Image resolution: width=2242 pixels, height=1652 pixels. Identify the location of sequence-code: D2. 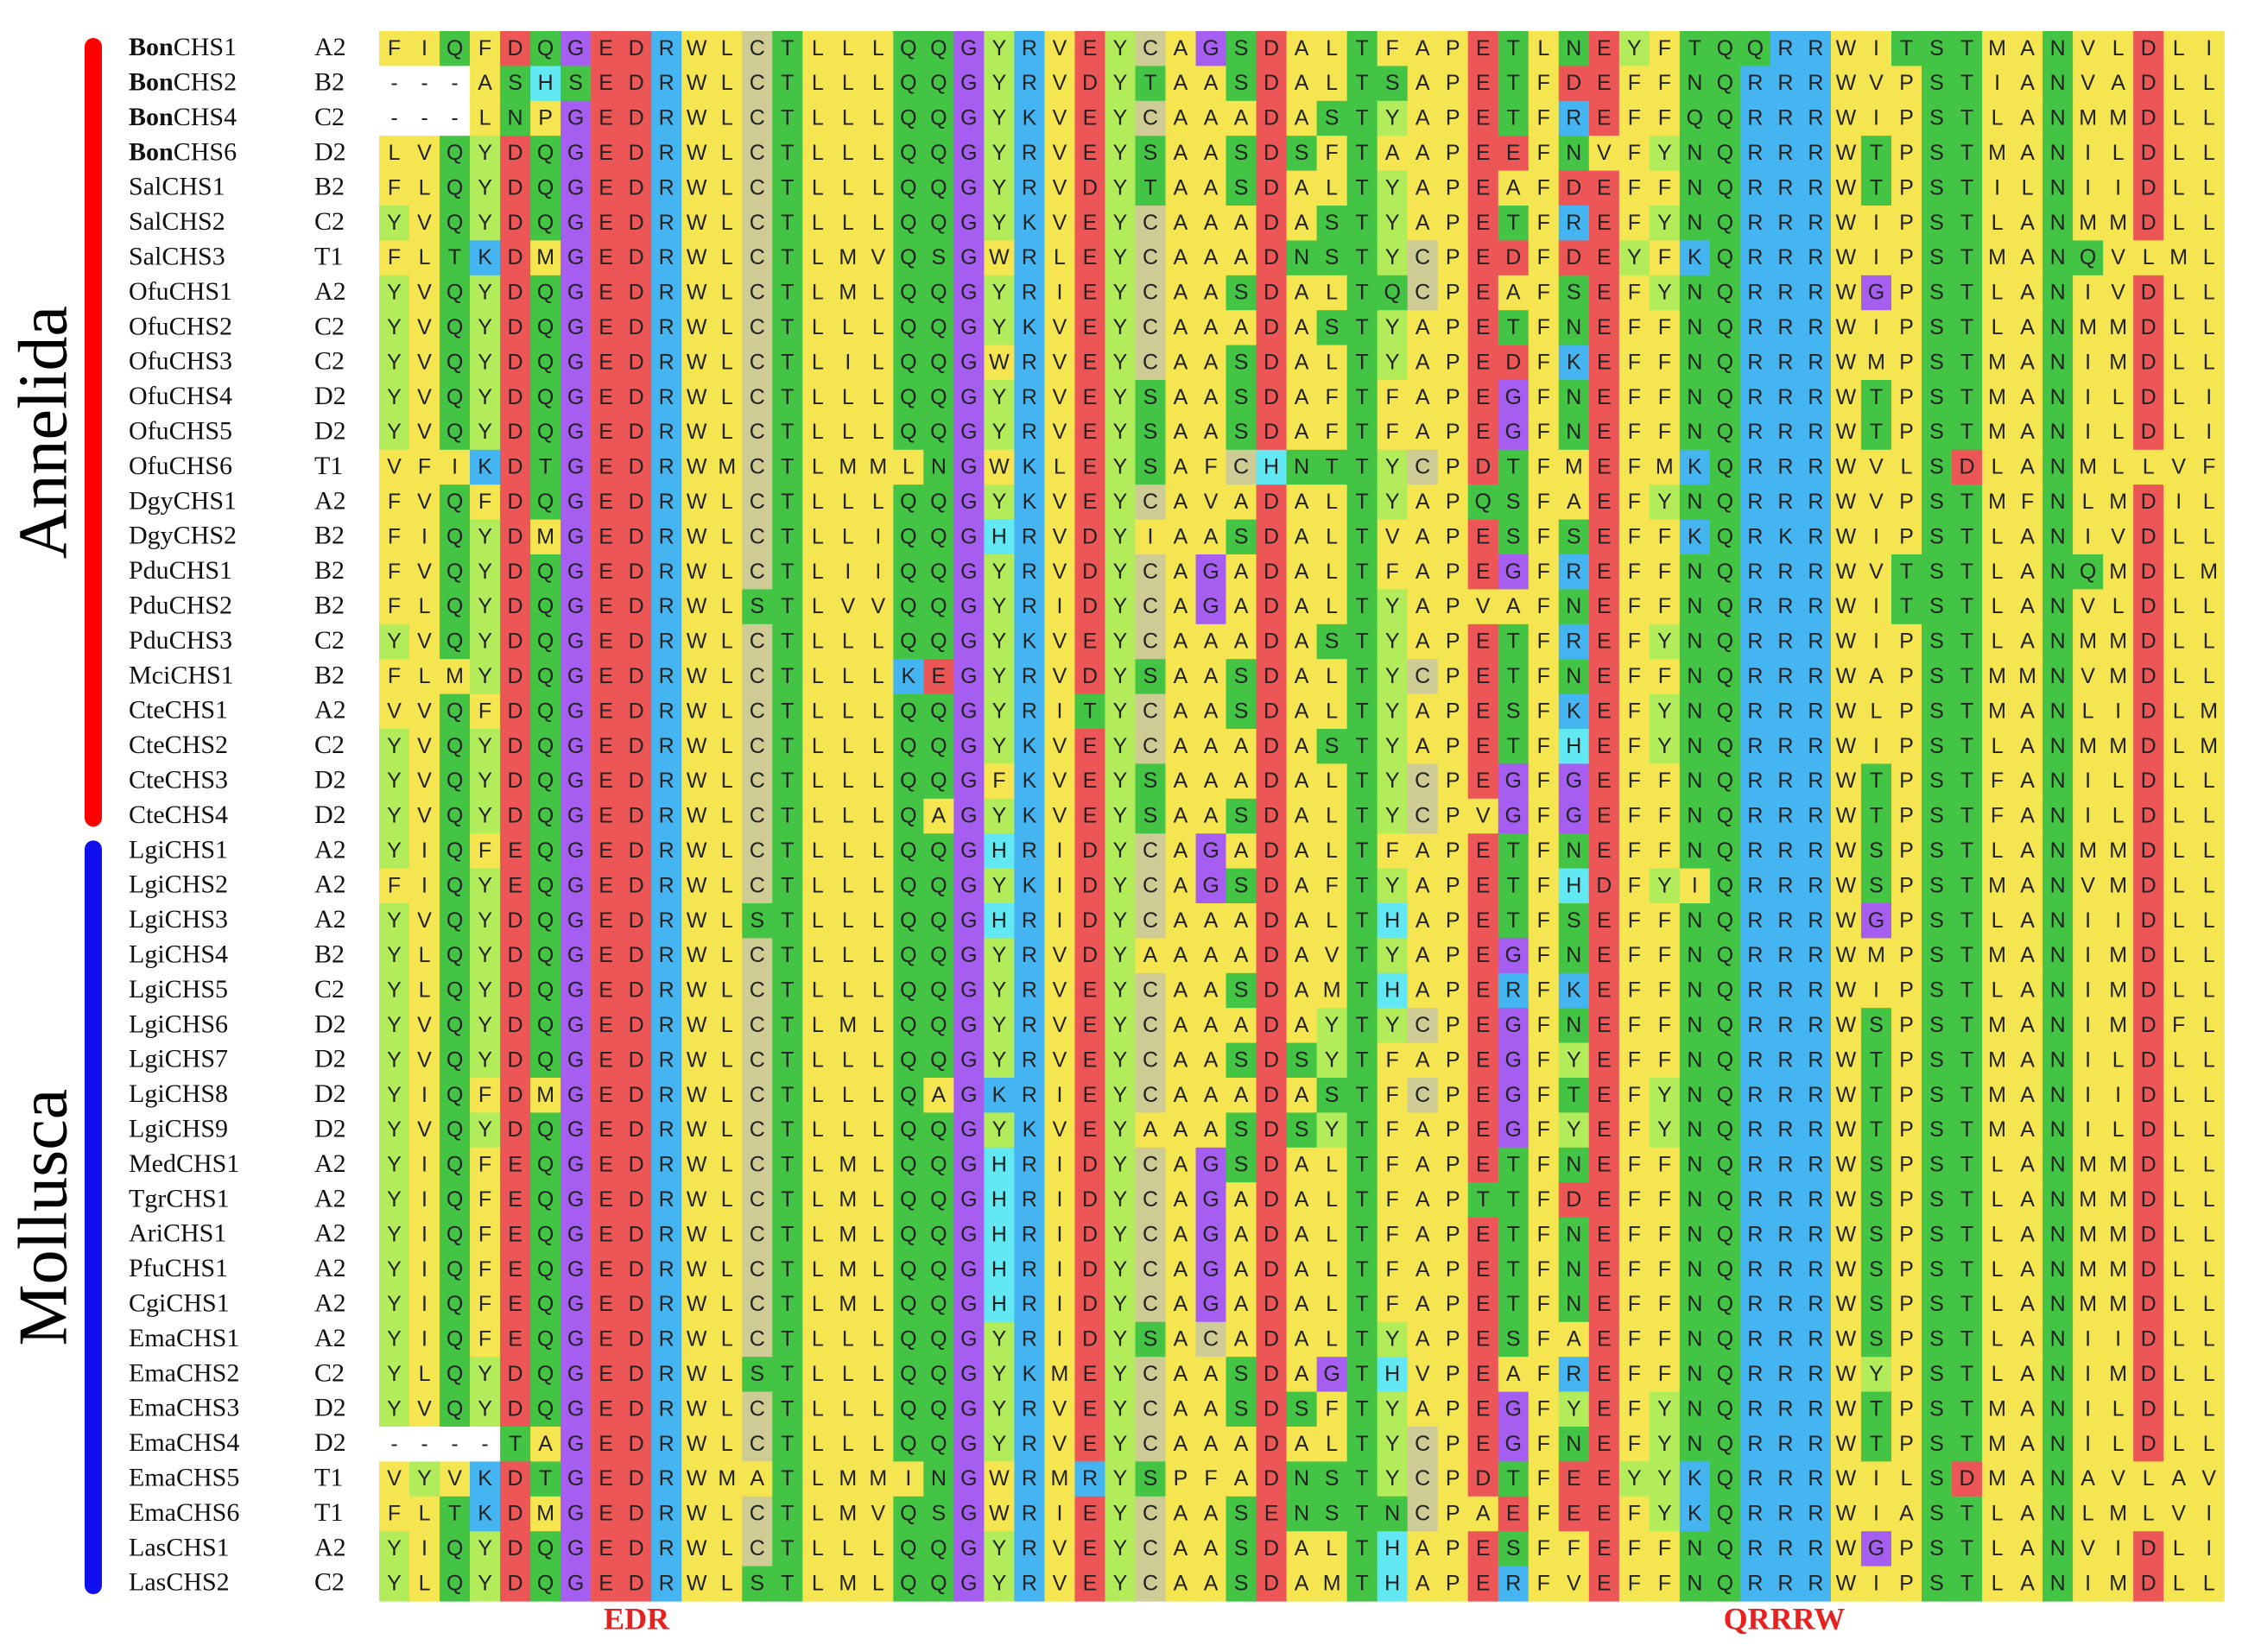
(330, 1093).